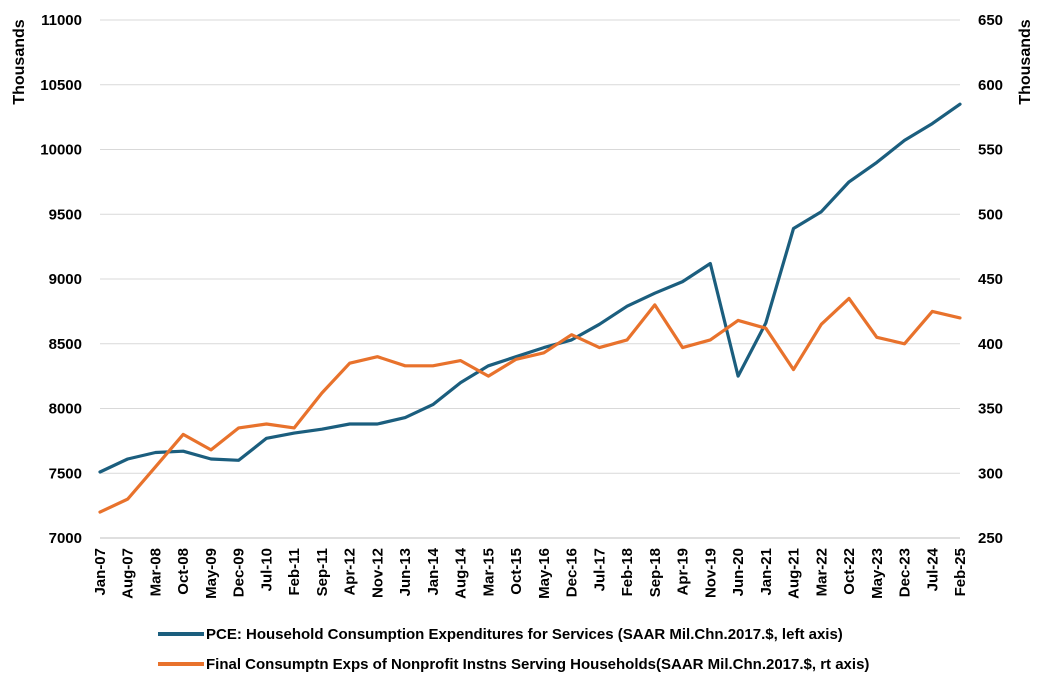 Image resolution: width=1044 pixels, height=692 pixels. What do you see at coordinates (990, 85) in the screenshot?
I see `right-tick-label: 600` at bounding box center [990, 85].